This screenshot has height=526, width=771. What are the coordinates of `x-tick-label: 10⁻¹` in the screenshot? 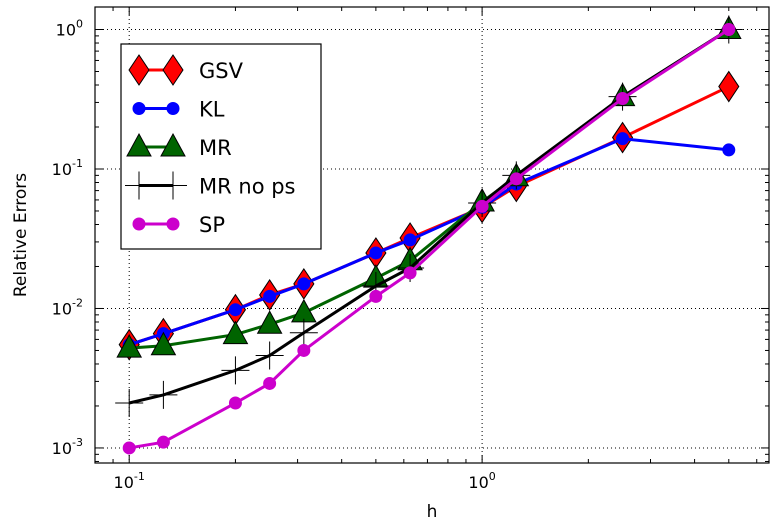 It's located at (129, 481).